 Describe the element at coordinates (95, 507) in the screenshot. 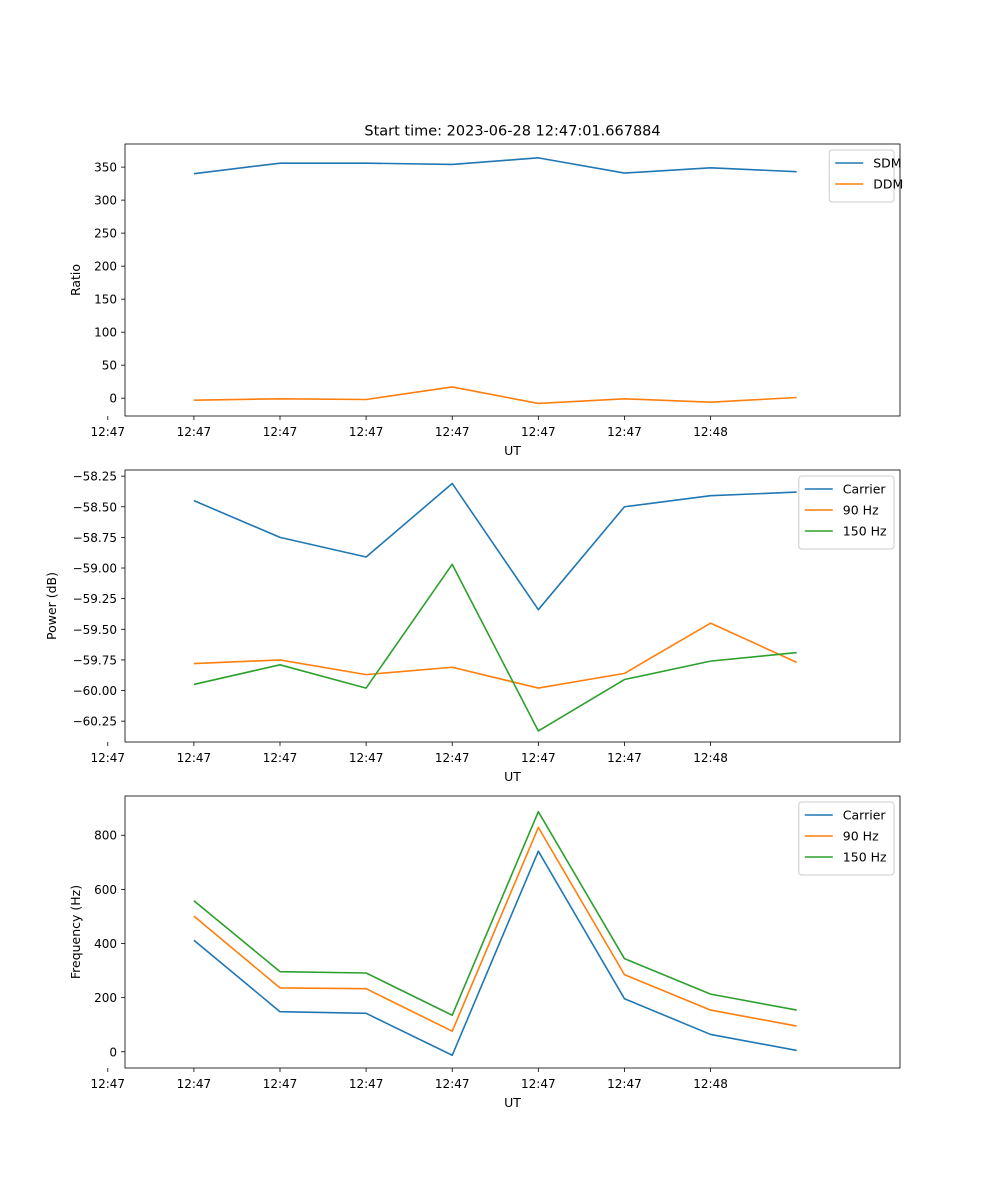

I see `y-tick-label: −58.50` at that location.